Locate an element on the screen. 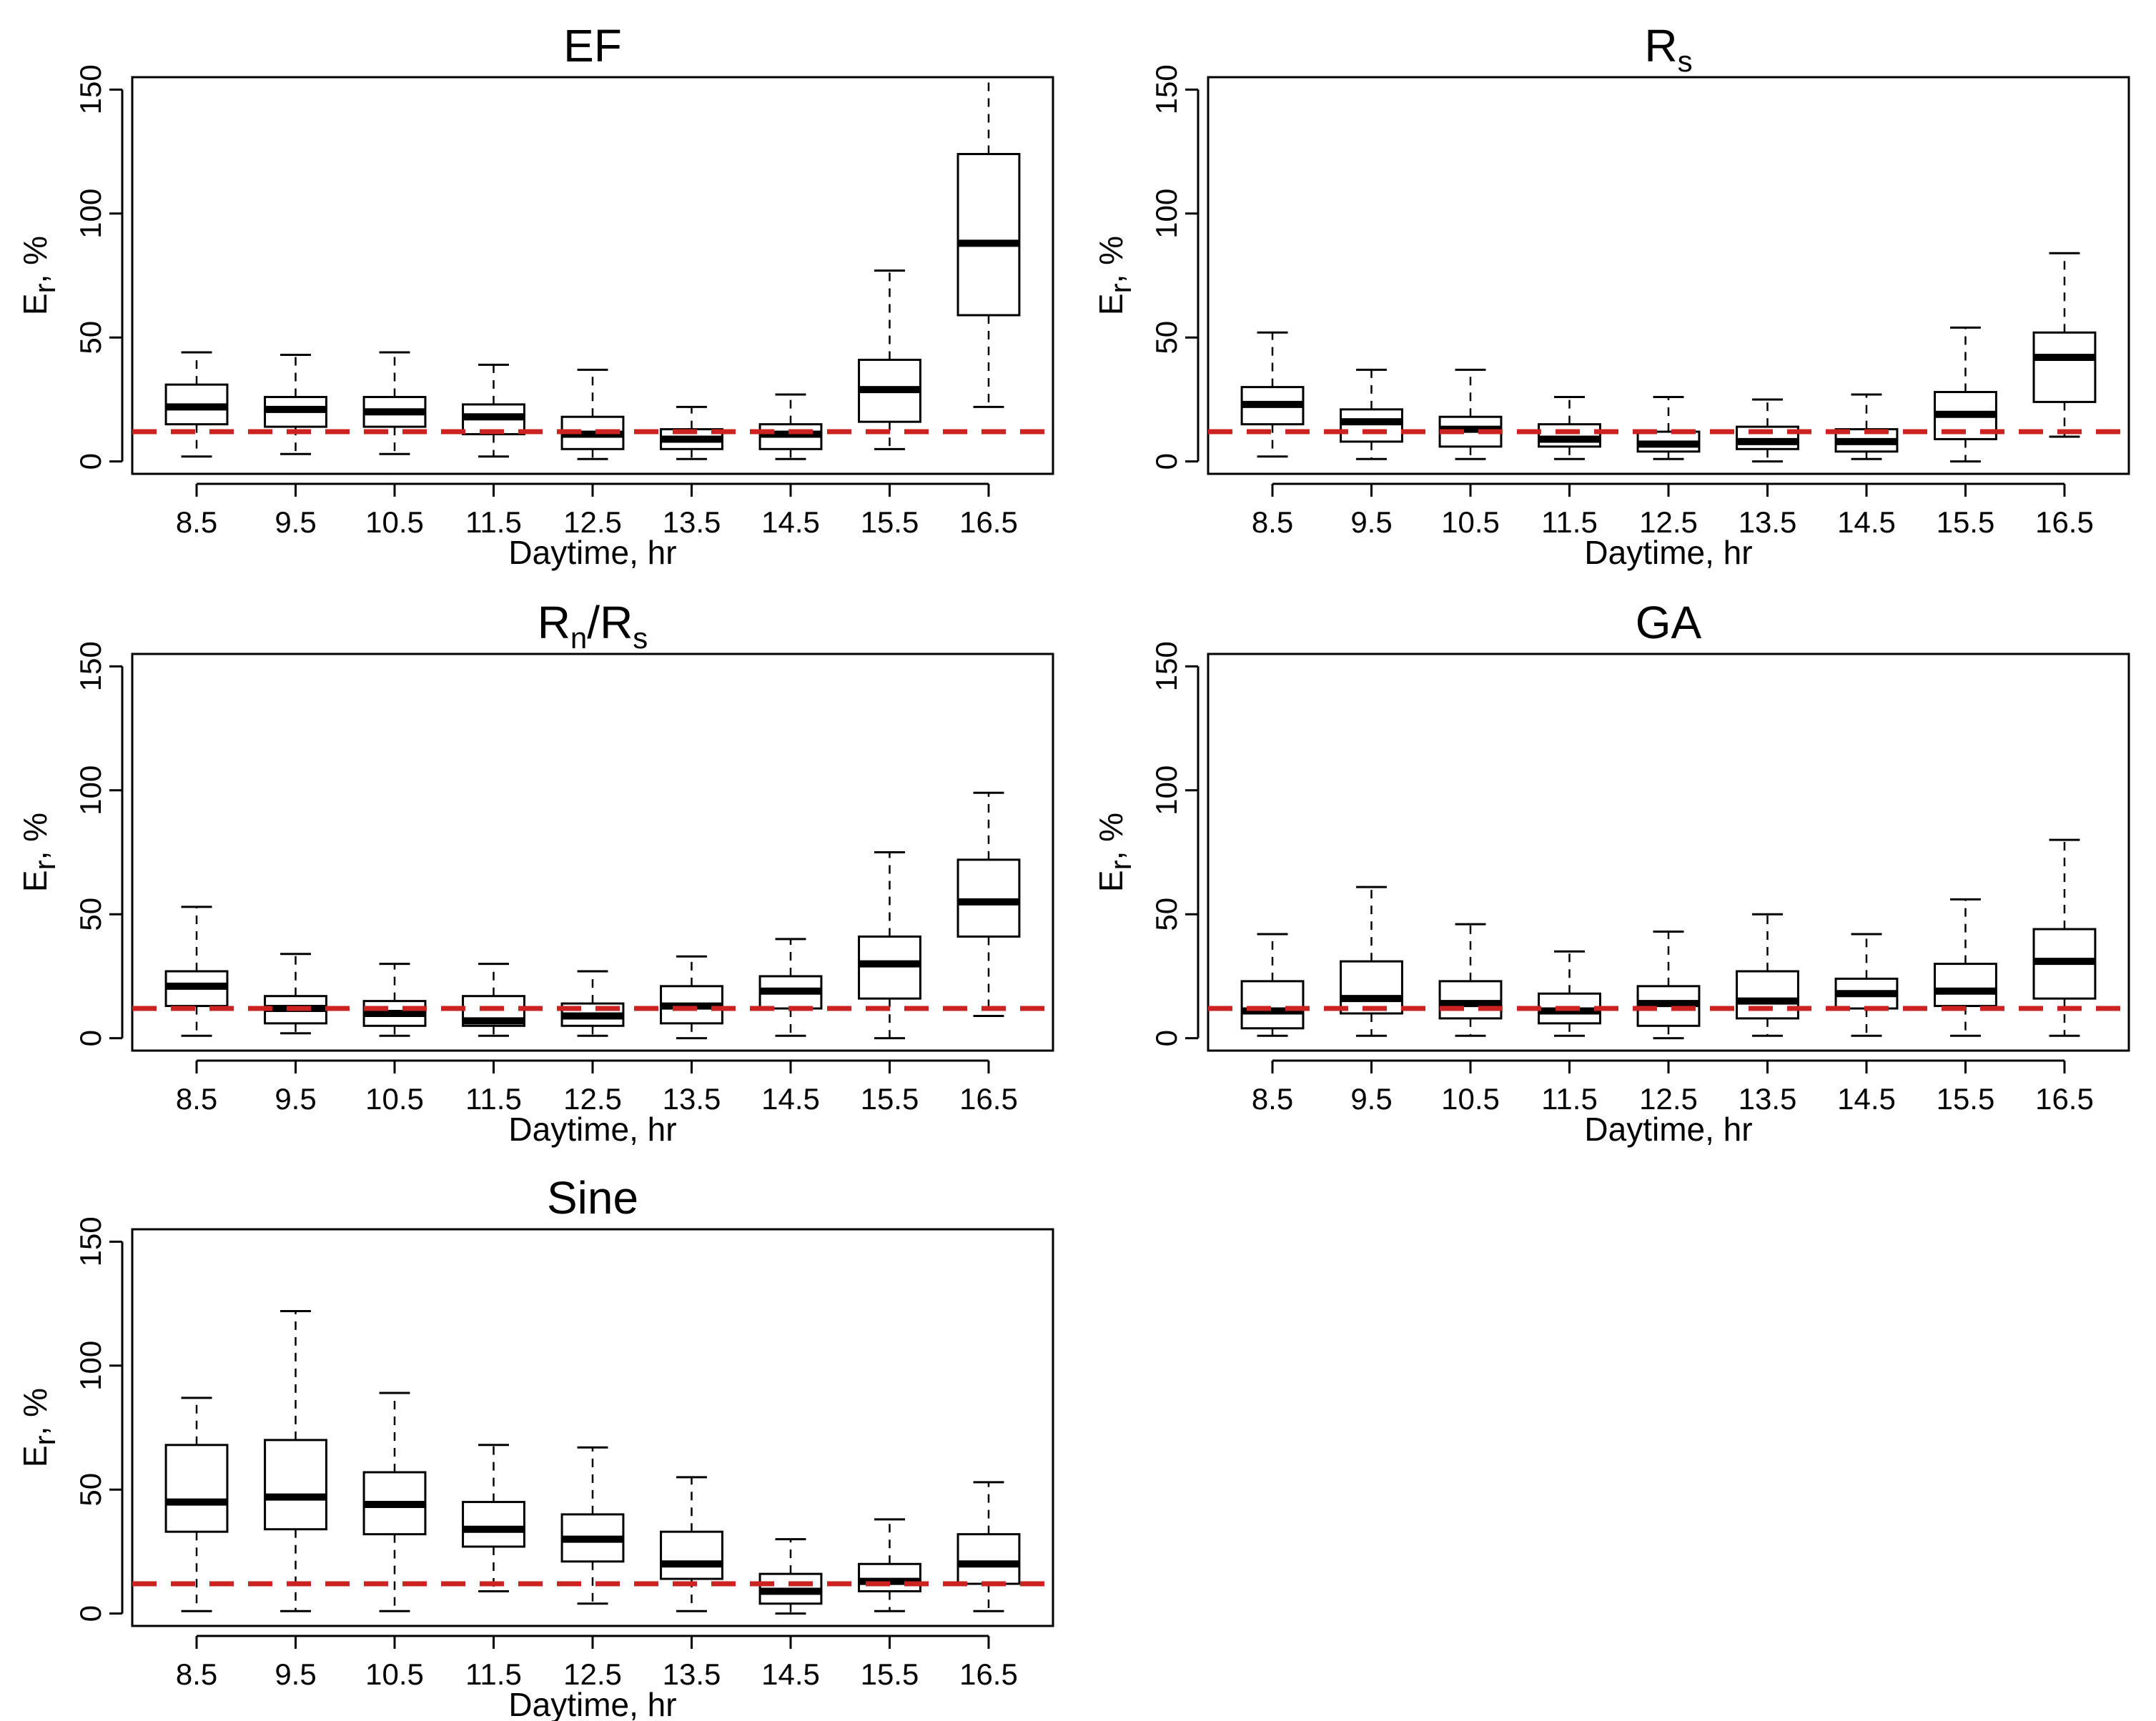  panel-title: GA is located at coordinates (1669, 622).